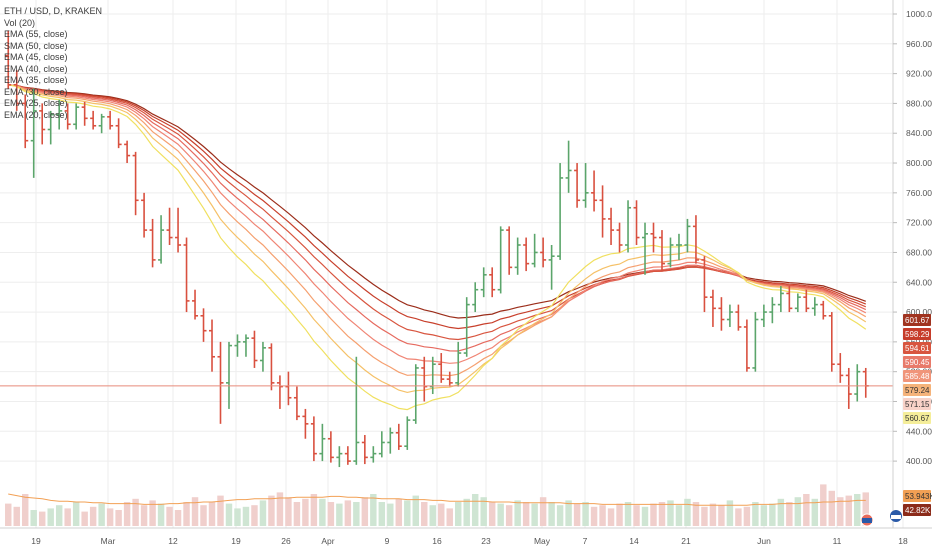 The height and width of the screenshot is (550, 932). I want to click on x-tick-label: 18, so click(903, 541).